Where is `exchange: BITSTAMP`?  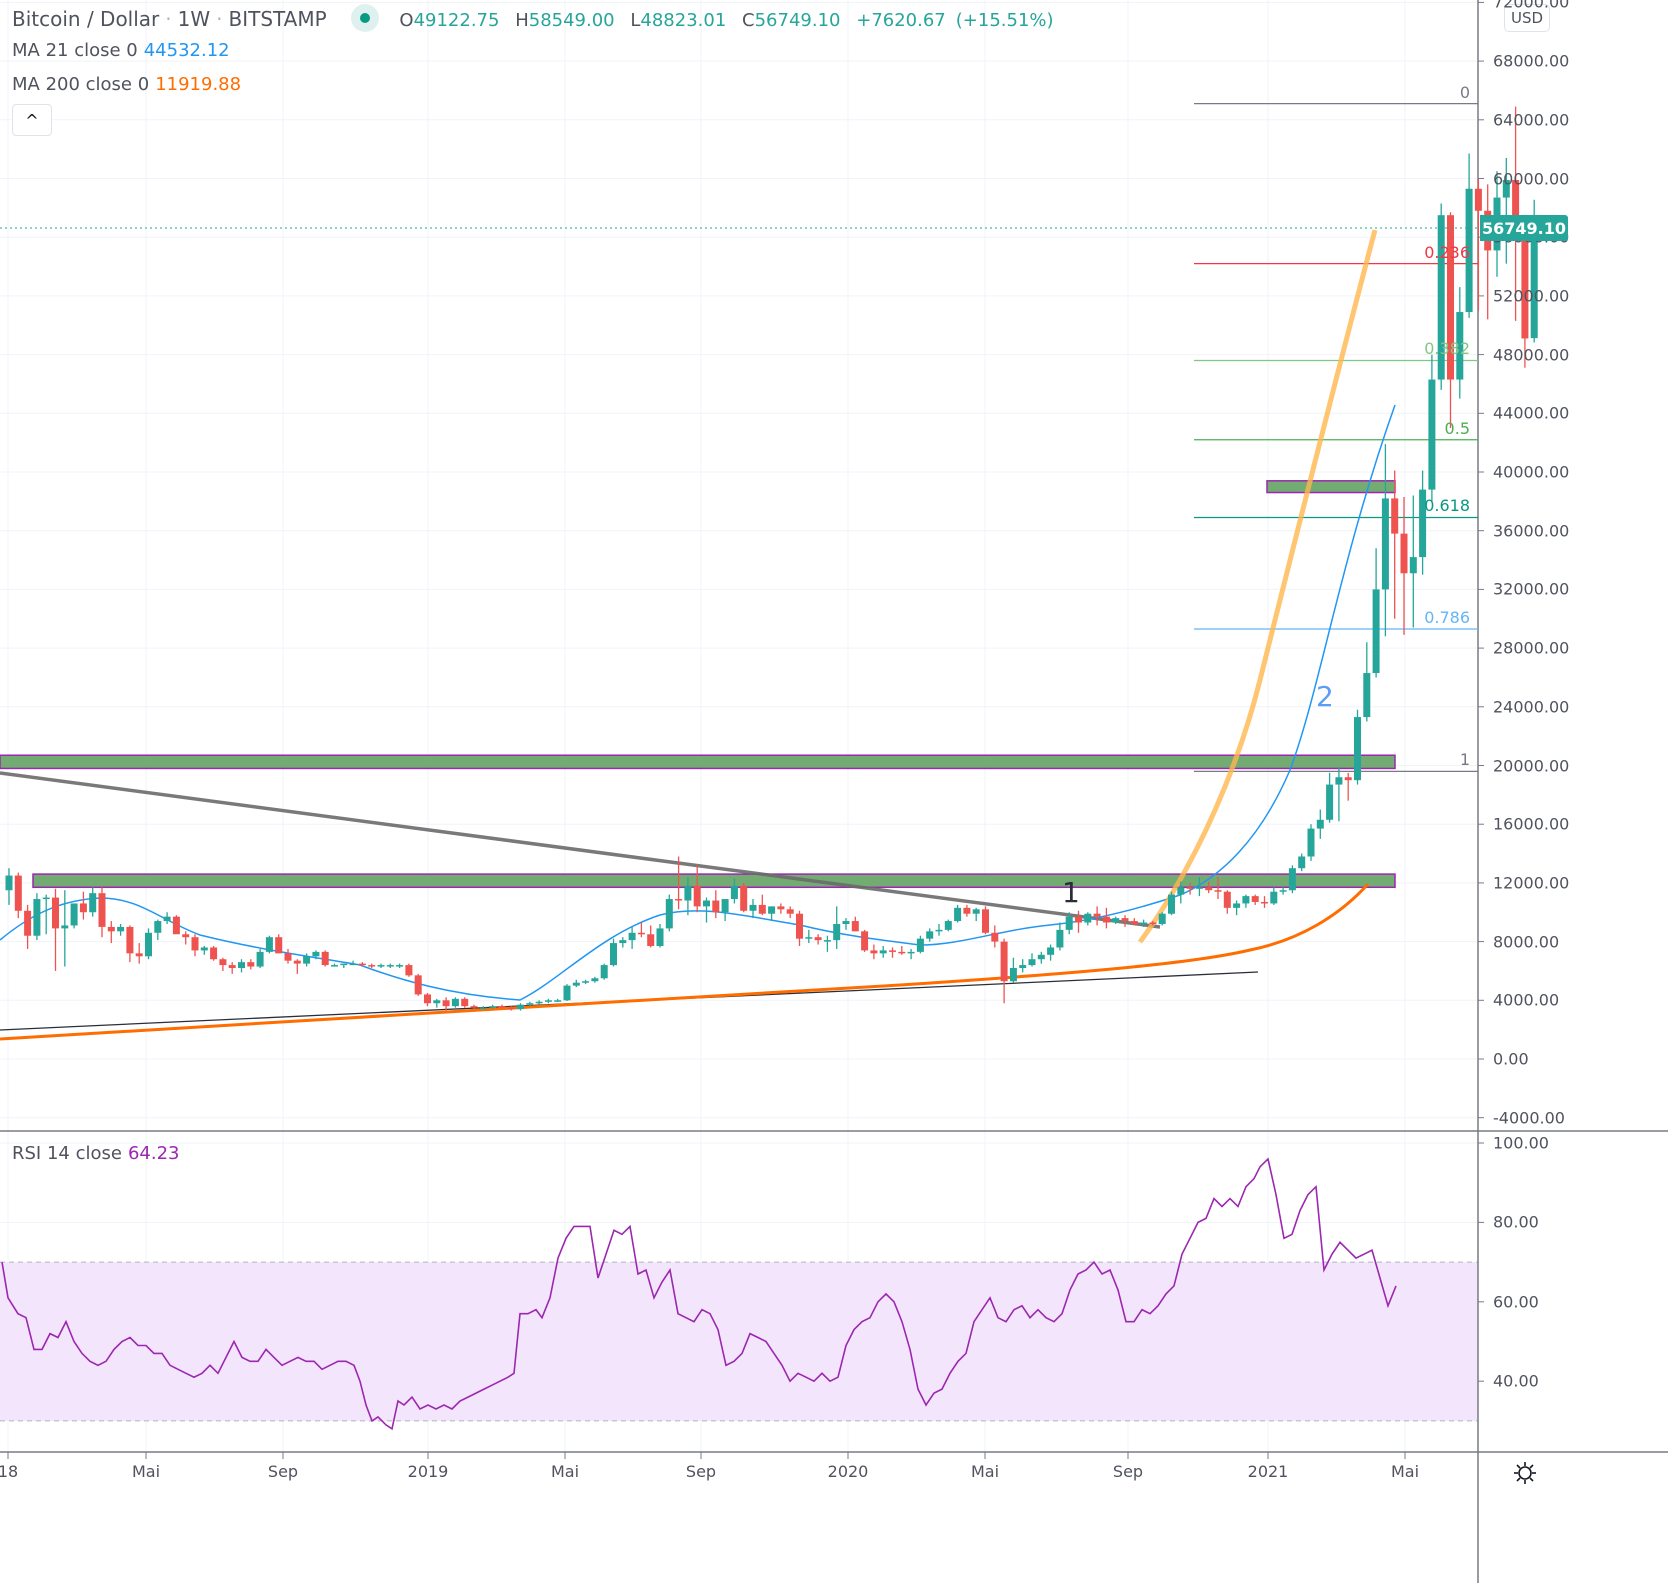
exchange: BITSTAMP is located at coordinates (277, 18).